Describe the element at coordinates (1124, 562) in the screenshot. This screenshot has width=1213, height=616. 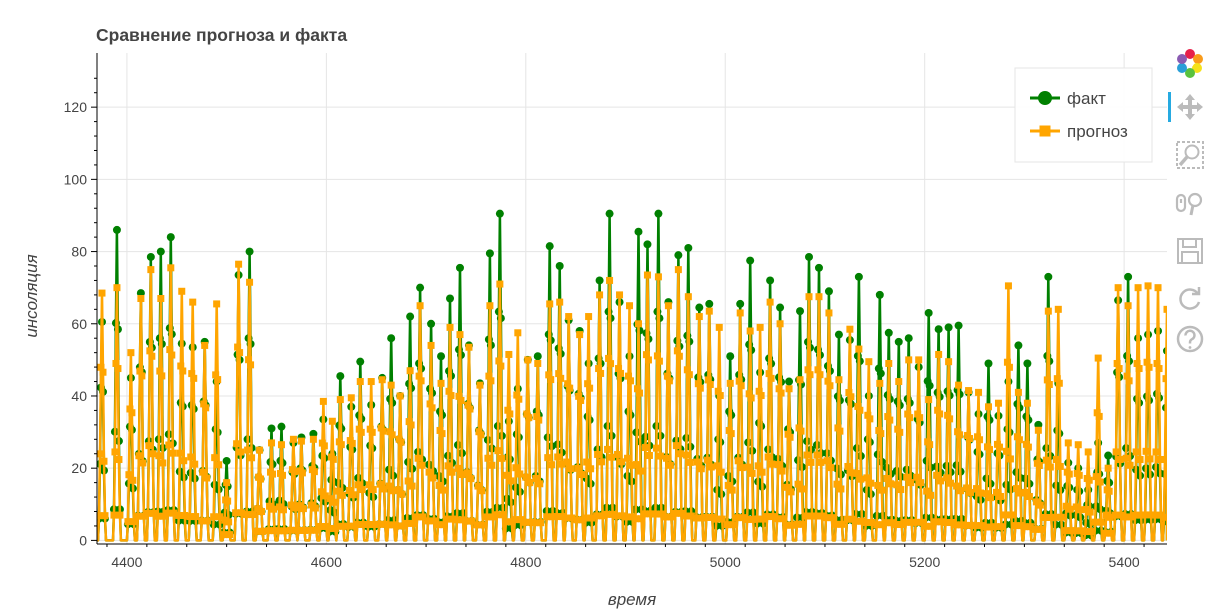
I see `x-tick-label: 5400` at that location.